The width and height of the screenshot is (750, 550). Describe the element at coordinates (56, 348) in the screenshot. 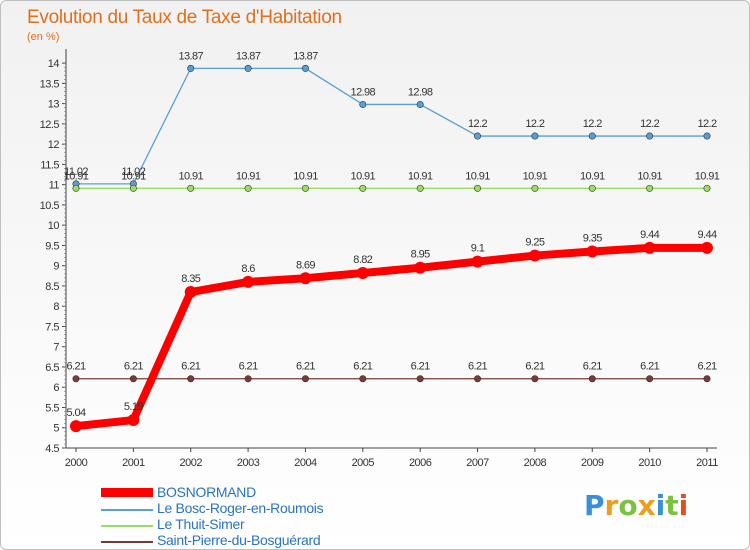

I see `y-tick-label: 7` at that location.